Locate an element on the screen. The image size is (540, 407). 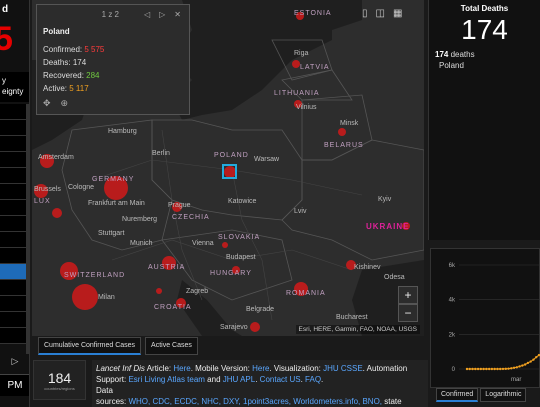
map-tabs: Cumulative Confirmed Cases Active Cases is located at coordinates (118, 346).